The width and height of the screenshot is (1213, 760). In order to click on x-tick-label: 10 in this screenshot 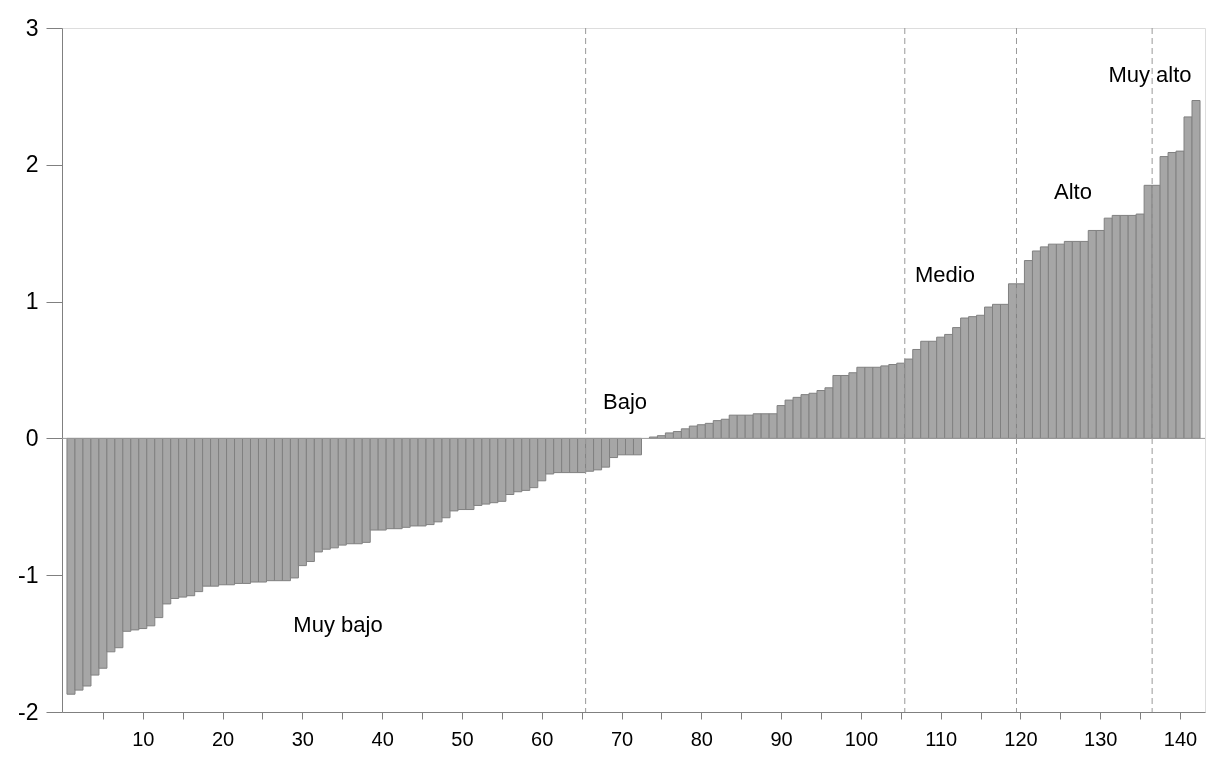, I will do `click(143, 738)`.